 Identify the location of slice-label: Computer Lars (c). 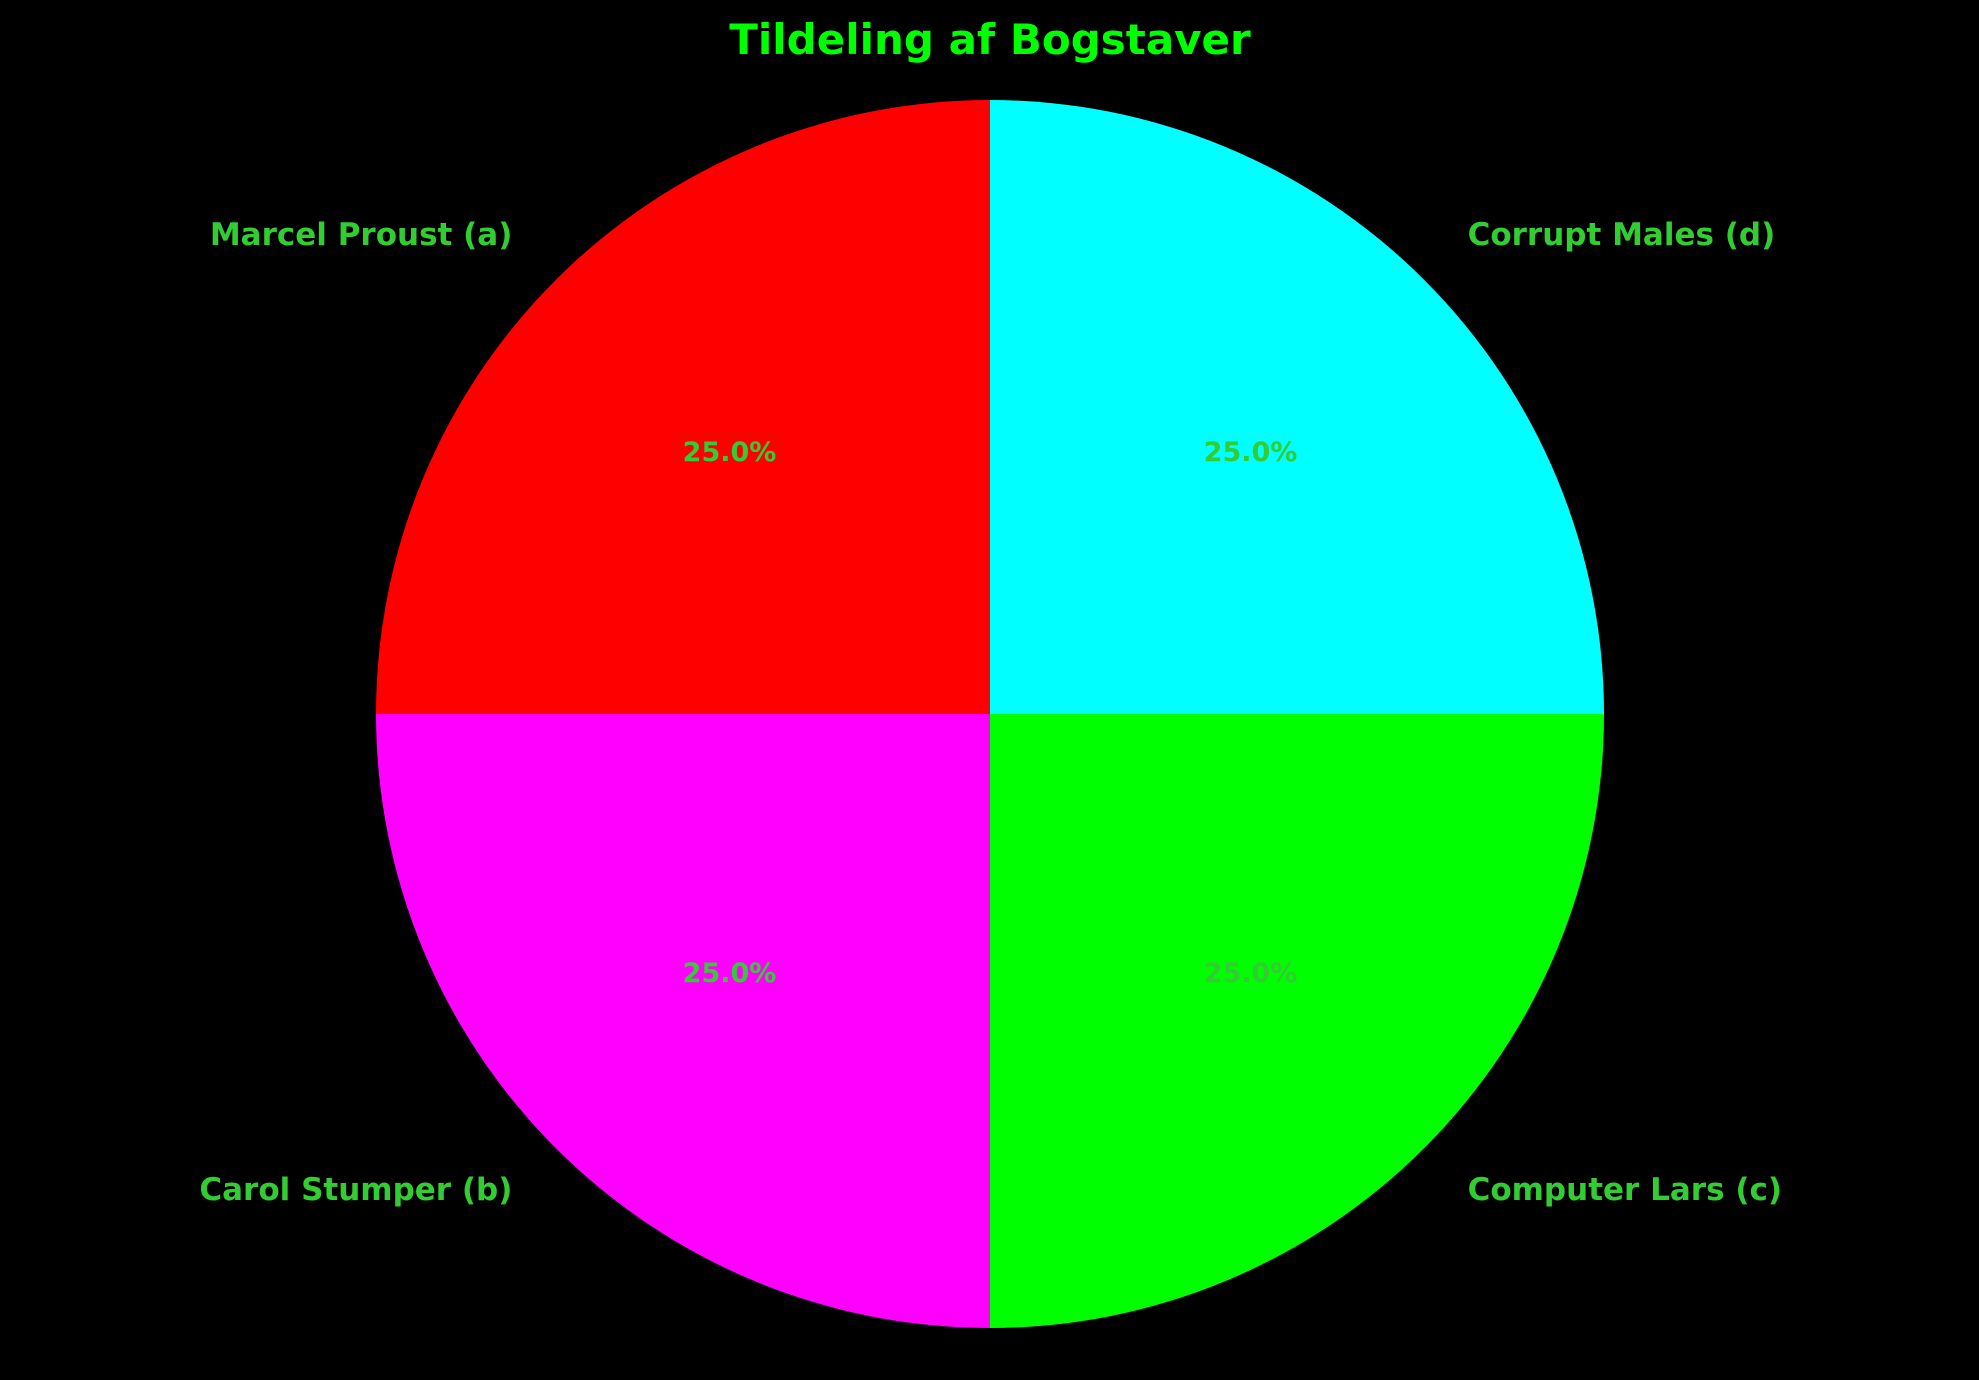
(1625, 1190).